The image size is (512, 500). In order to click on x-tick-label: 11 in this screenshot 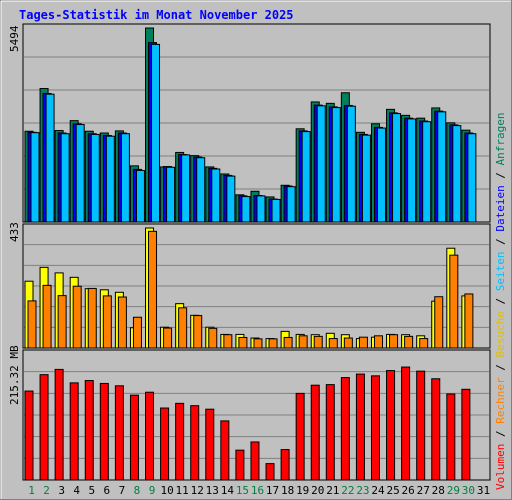, I will do `click(182, 490)`.